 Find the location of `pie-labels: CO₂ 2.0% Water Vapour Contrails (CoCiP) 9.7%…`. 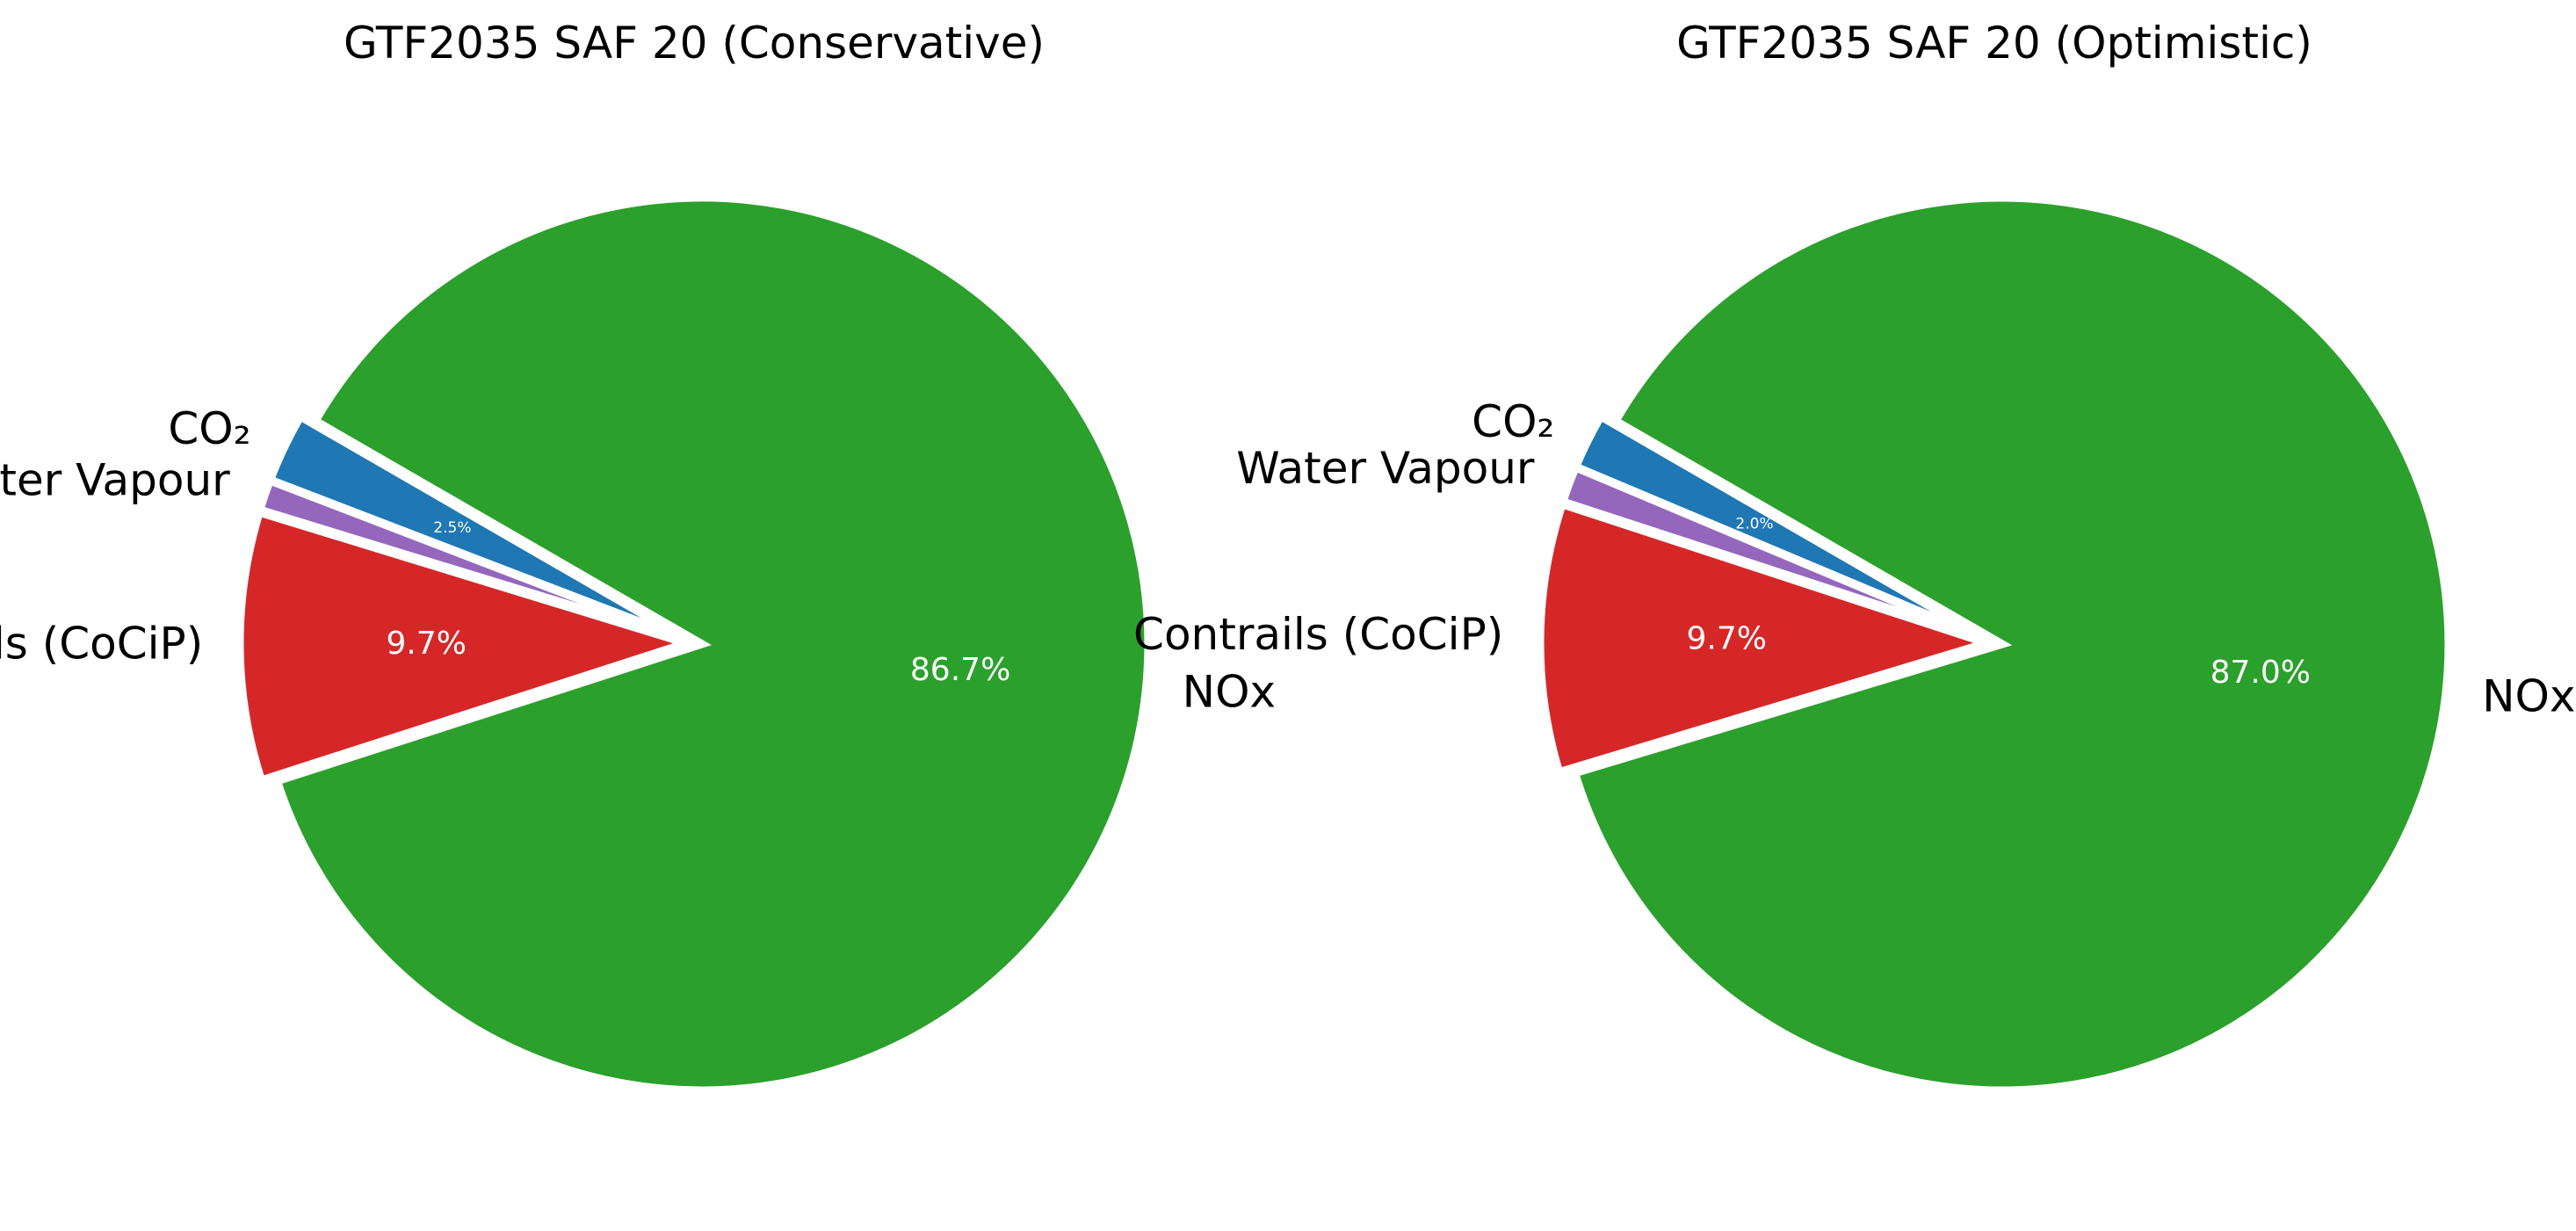

pie-labels: CO₂ 2.0% Water Vapour Contrails (CoCiP) 9.7%… is located at coordinates (1854, 559).